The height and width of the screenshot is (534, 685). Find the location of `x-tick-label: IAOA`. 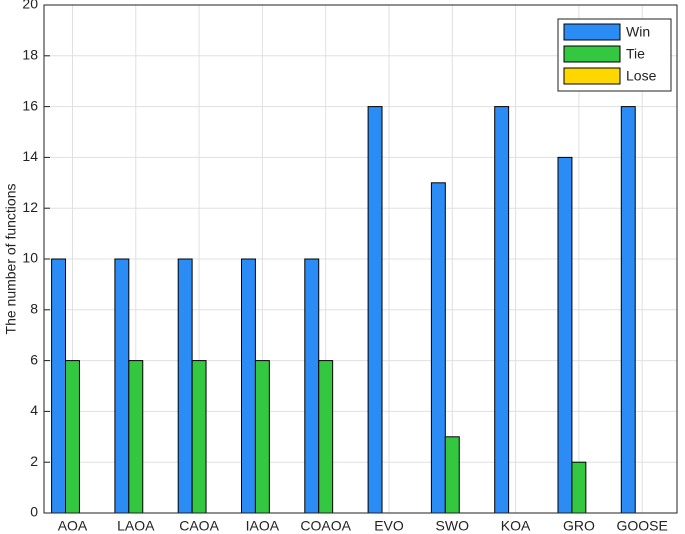

x-tick-label: IAOA is located at coordinates (263, 526).